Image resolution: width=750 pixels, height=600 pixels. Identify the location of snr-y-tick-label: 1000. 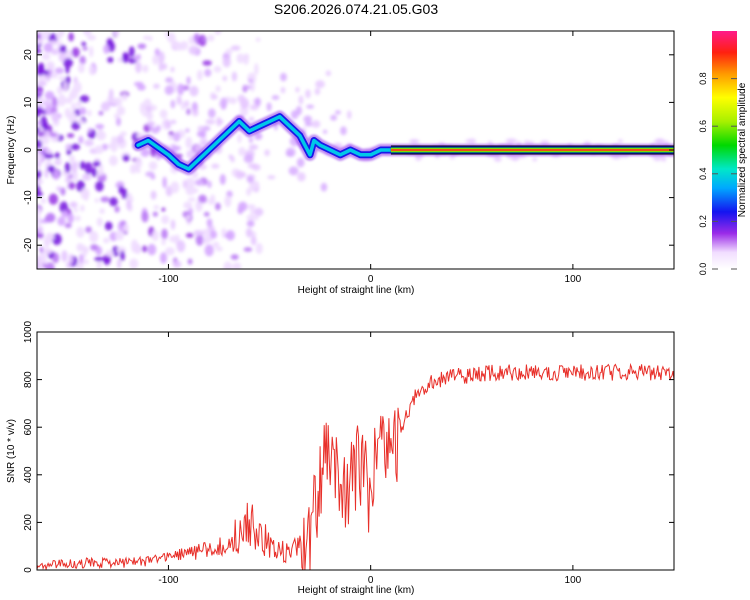
(28, 331).